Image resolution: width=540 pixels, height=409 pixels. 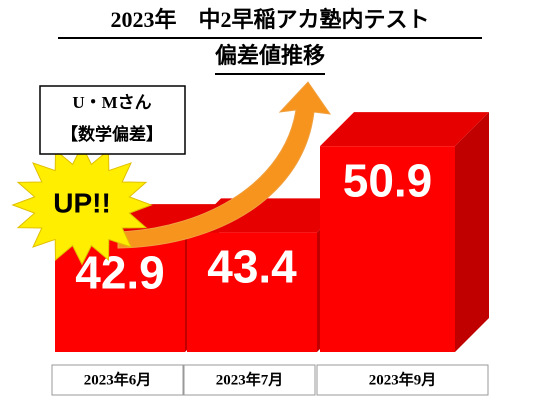 I want to click on x-tick-label: 2023年7月, so click(x=250, y=379).